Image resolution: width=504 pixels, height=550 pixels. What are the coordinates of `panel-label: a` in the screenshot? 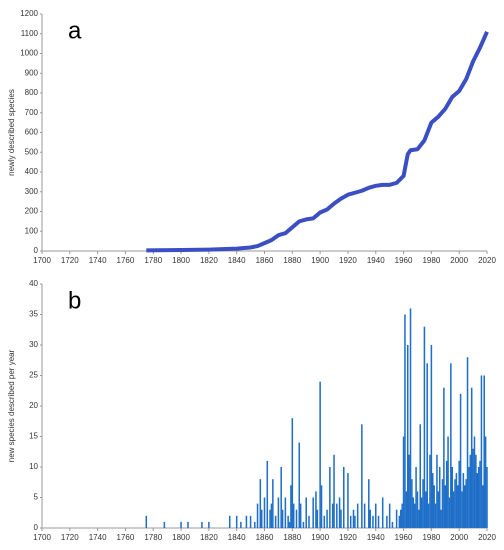 It's located at (75, 30).